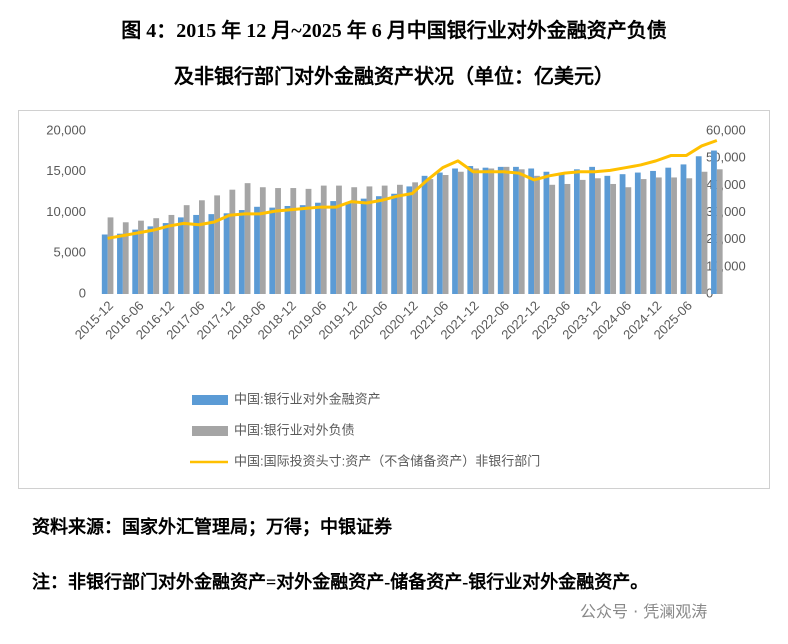 The height and width of the screenshot is (644, 788). I want to click on y-tick-label: 0, so click(82, 292).